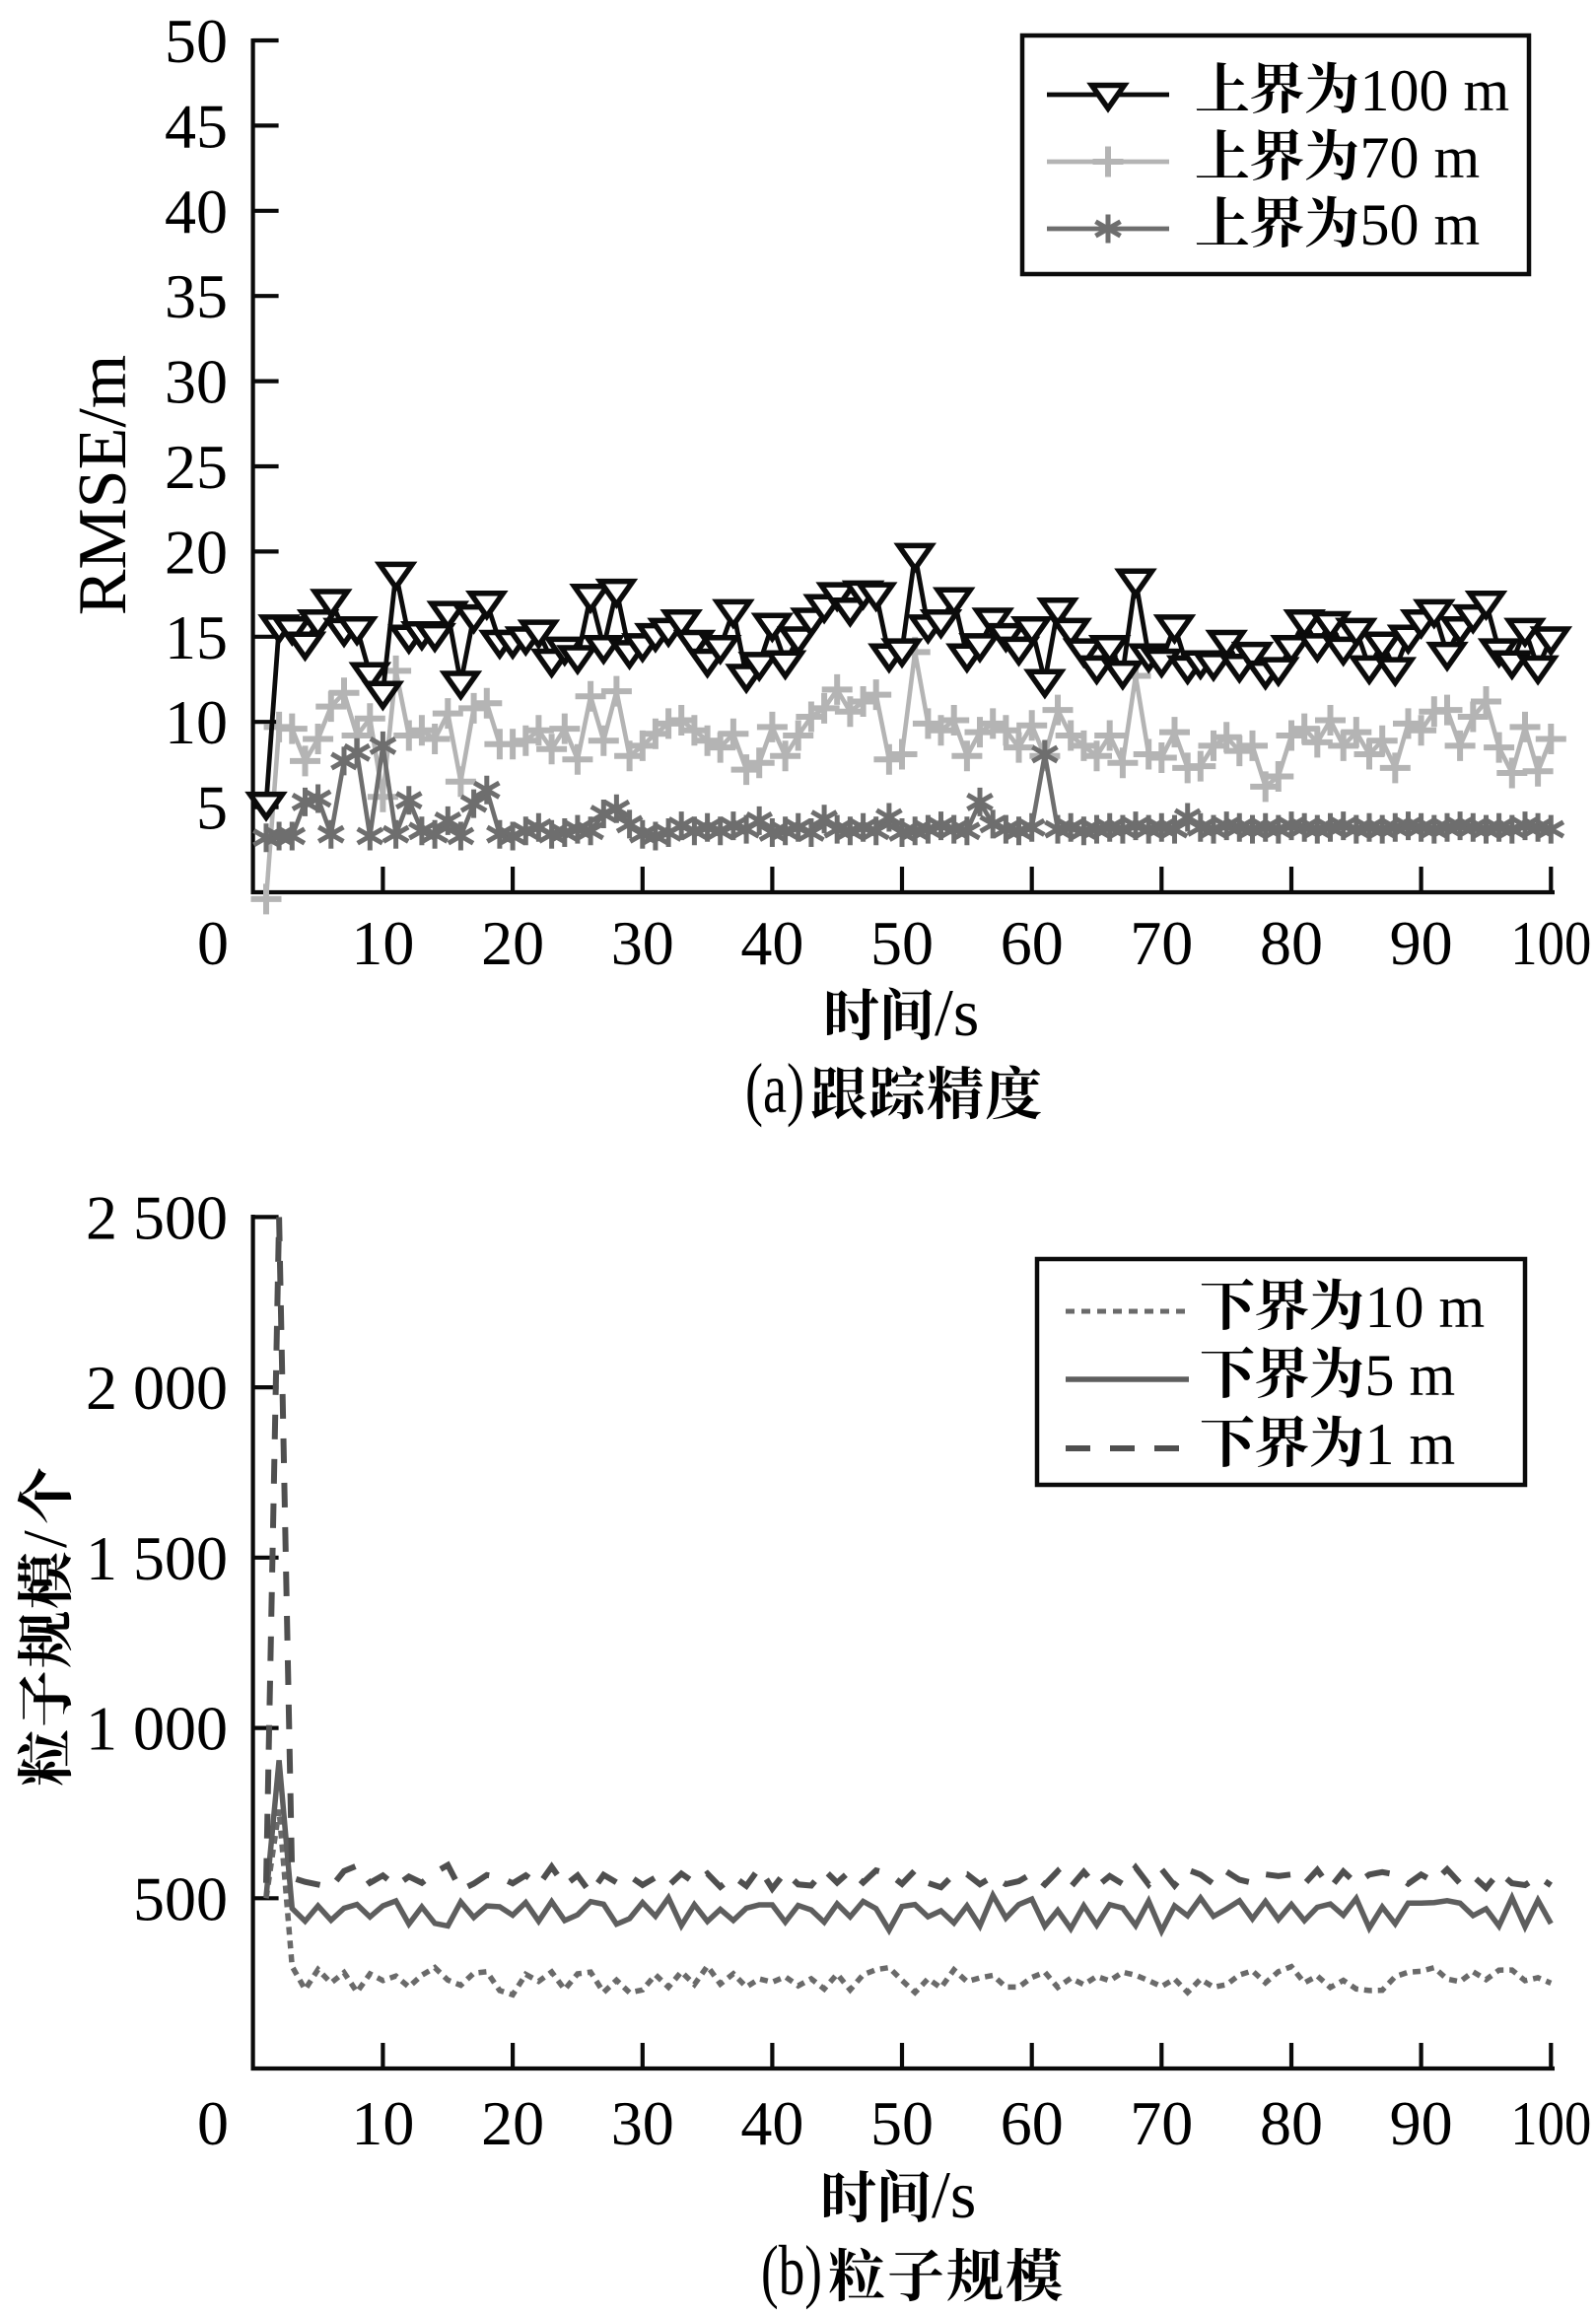  I want to click on svg-text: 70 m, so click(1420, 157).